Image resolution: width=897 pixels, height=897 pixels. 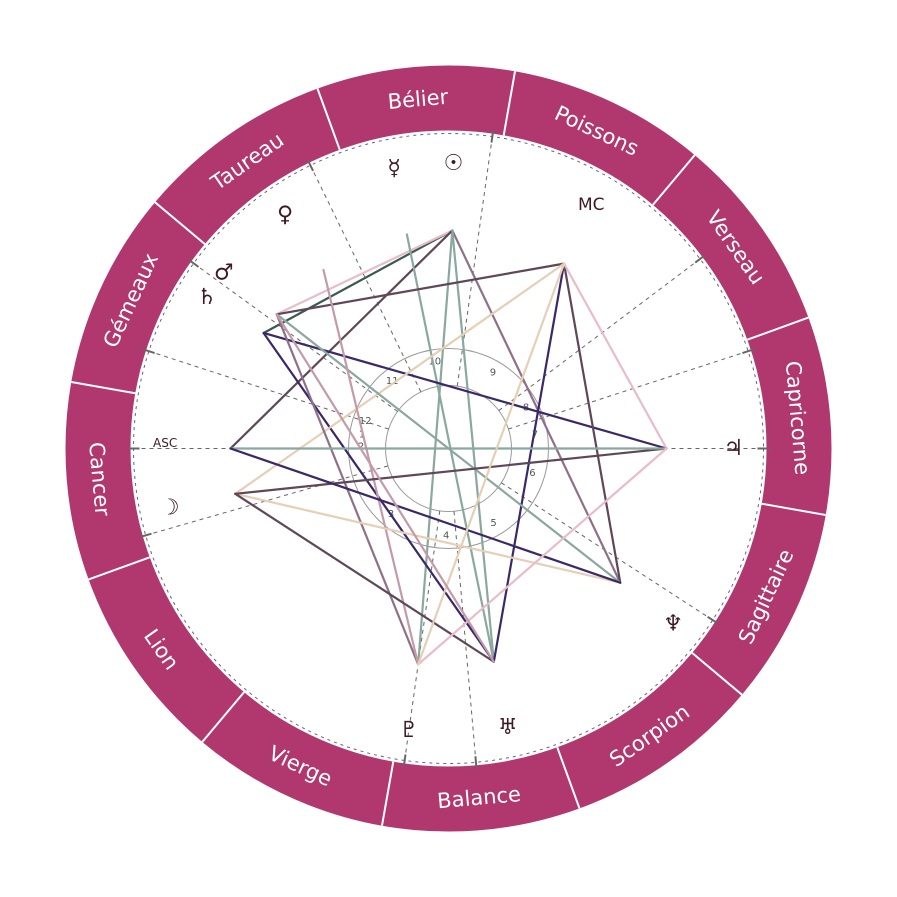 What do you see at coordinates (493, 523) in the screenshot?
I see `house-number: 5` at bounding box center [493, 523].